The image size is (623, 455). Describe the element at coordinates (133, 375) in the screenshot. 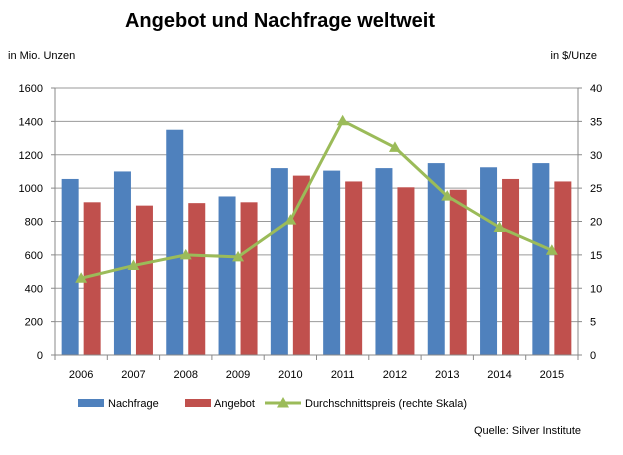

I see `x-label-2007: 2007` at that location.